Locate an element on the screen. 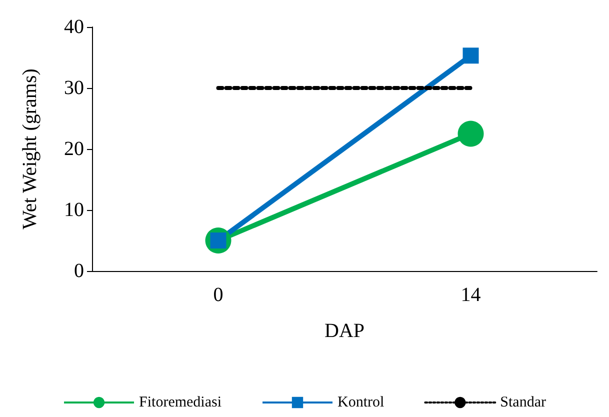  y-tick-label: 20 is located at coordinates (74, 149).